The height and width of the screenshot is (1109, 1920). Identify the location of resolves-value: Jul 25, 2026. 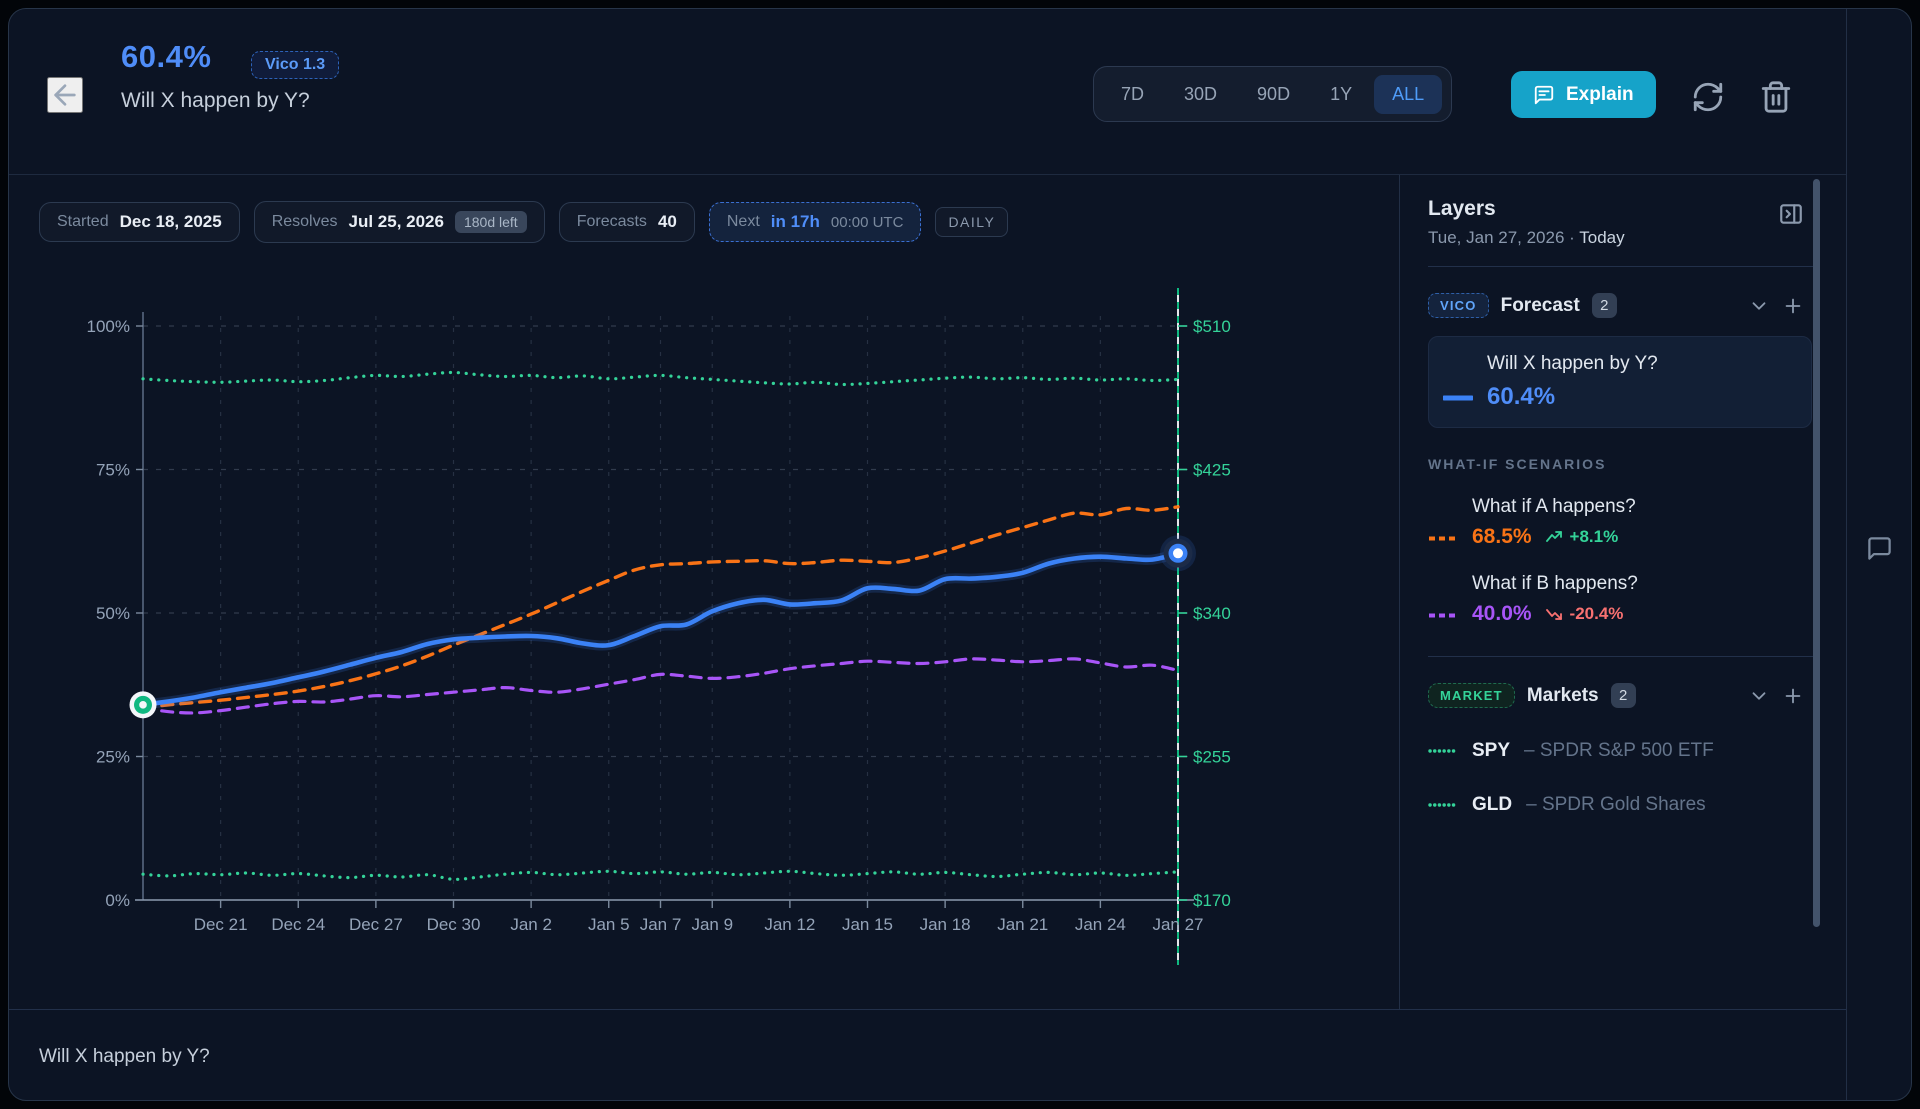
(396, 221).